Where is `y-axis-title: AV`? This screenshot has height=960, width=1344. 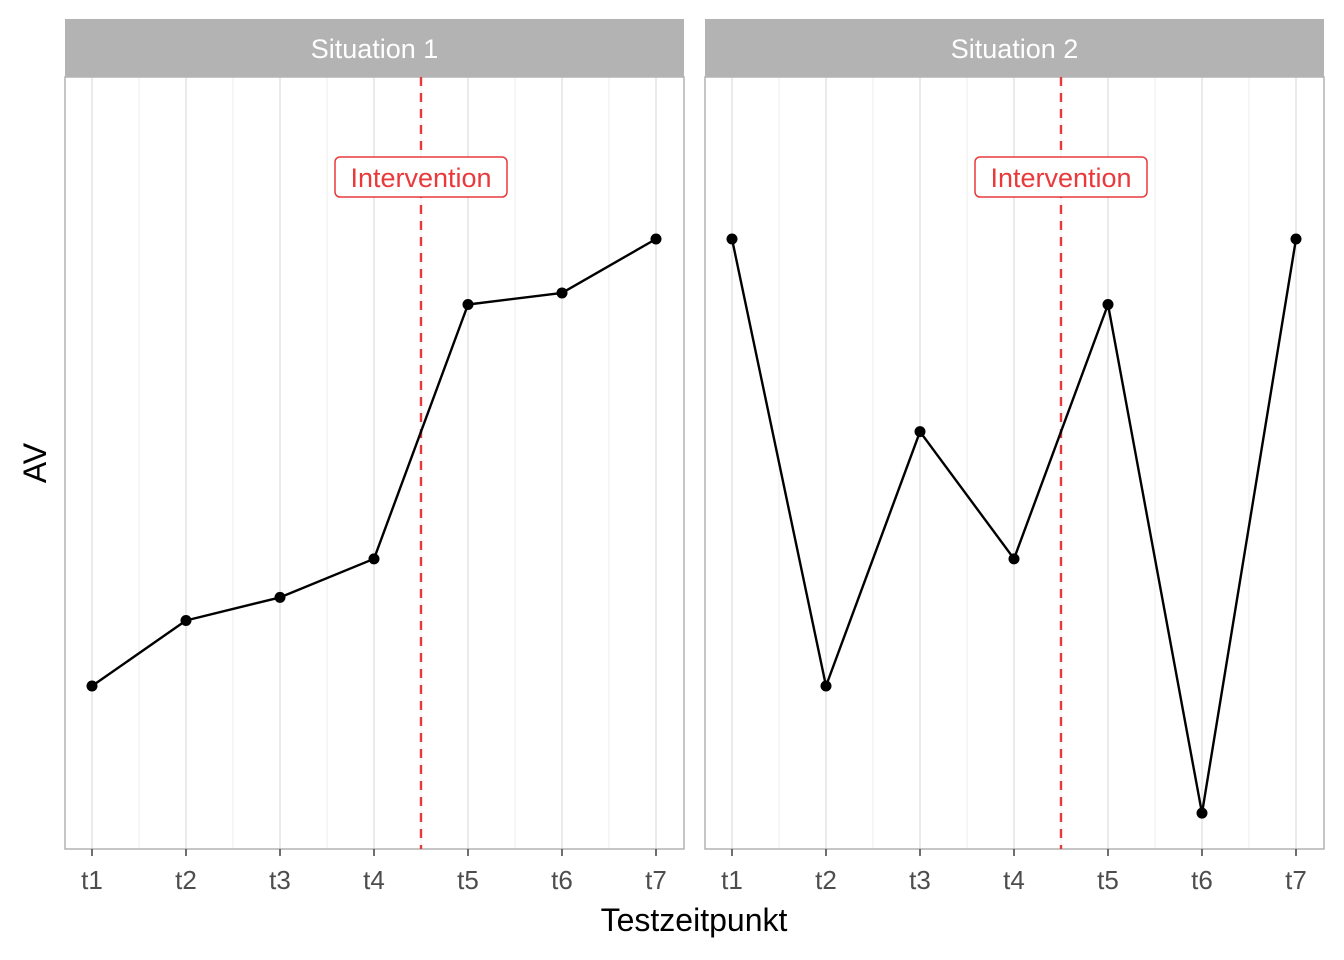
y-axis-title: AV is located at coordinates (35, 462).